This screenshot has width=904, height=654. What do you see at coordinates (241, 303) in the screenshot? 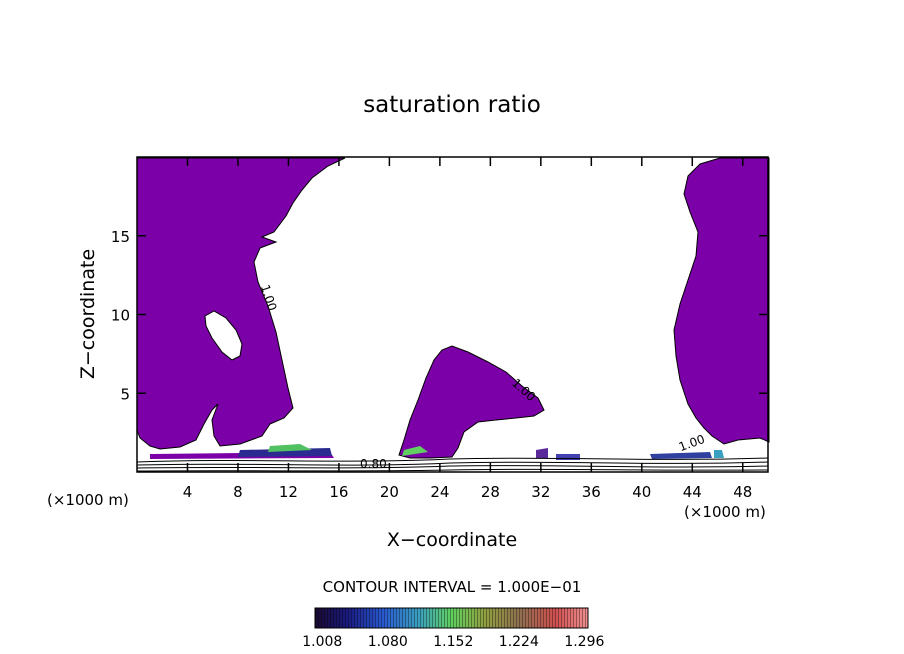
I see `left-purple-region` at bounding box center [241, 303].